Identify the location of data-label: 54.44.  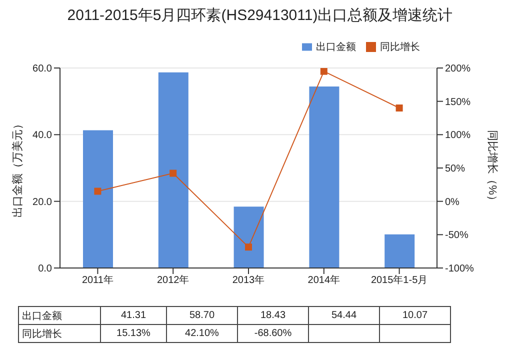
(344, 315).